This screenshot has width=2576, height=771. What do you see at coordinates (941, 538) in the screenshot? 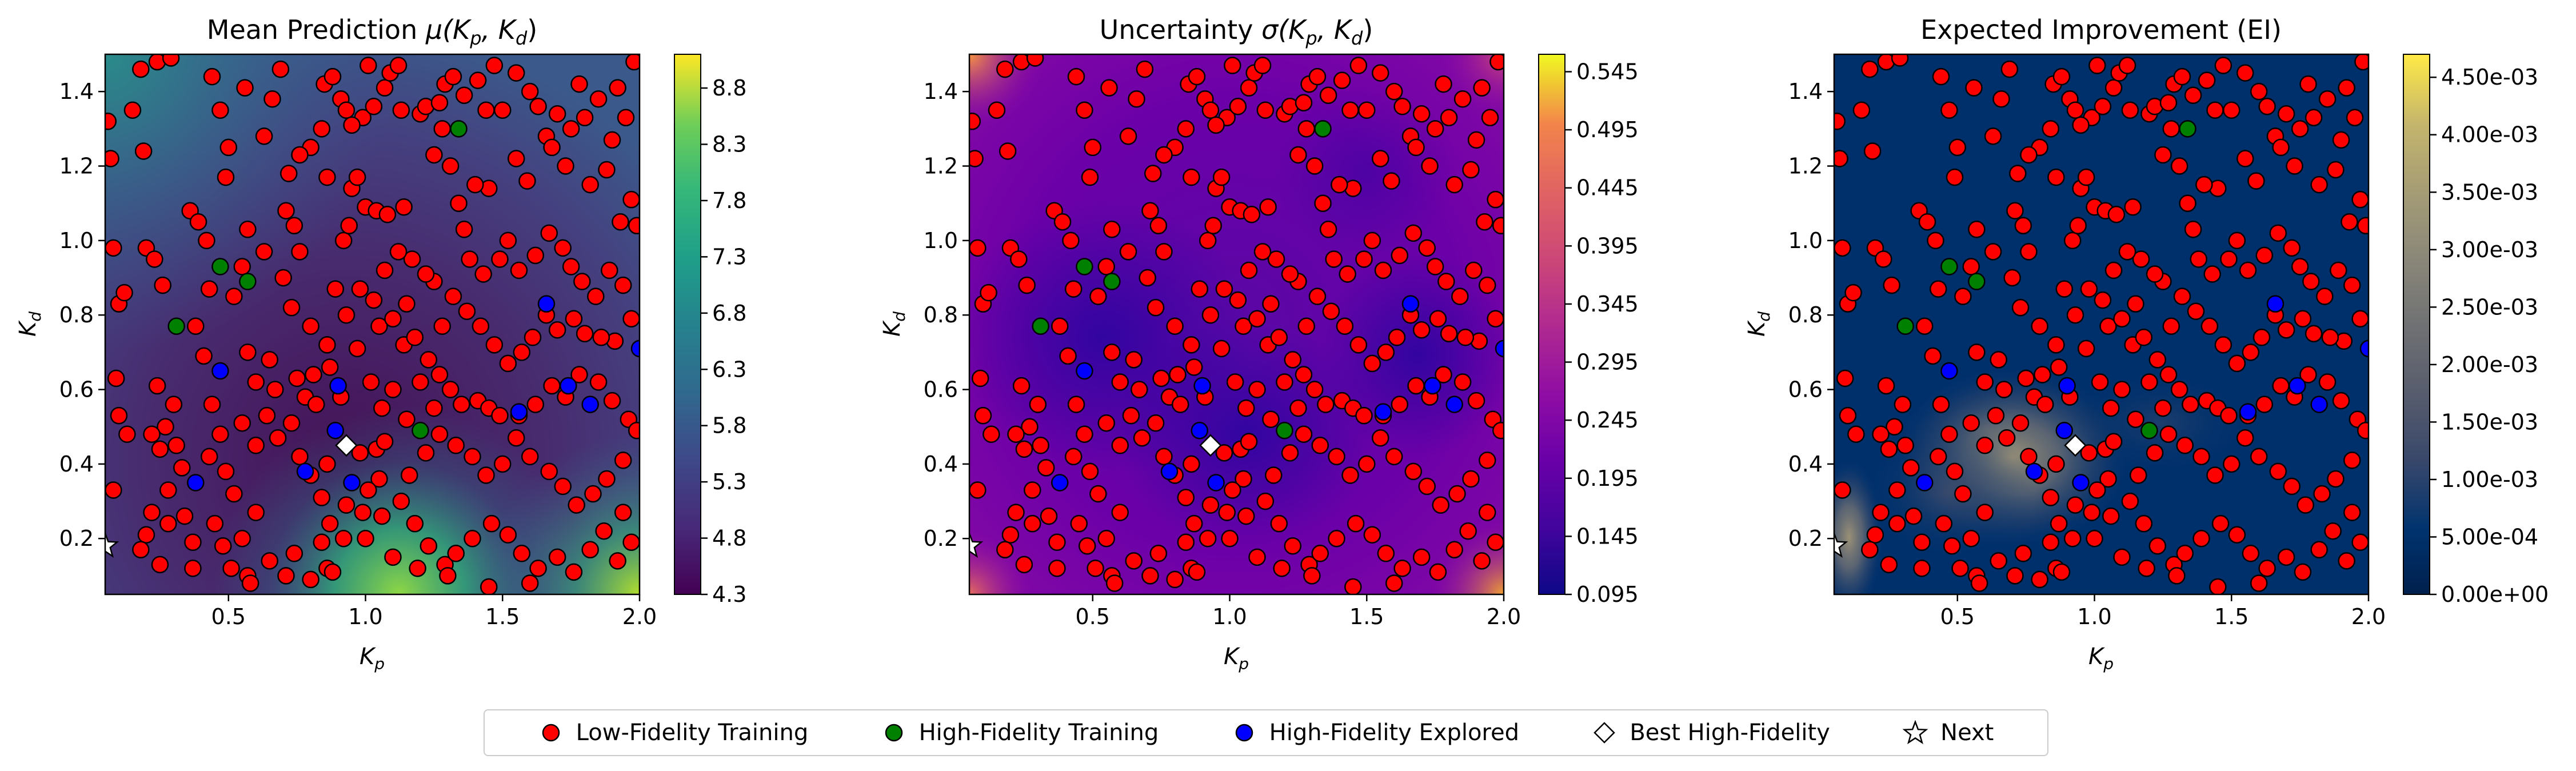
I see `y-tick-label: 0.2` at bounding box center [941, 538].